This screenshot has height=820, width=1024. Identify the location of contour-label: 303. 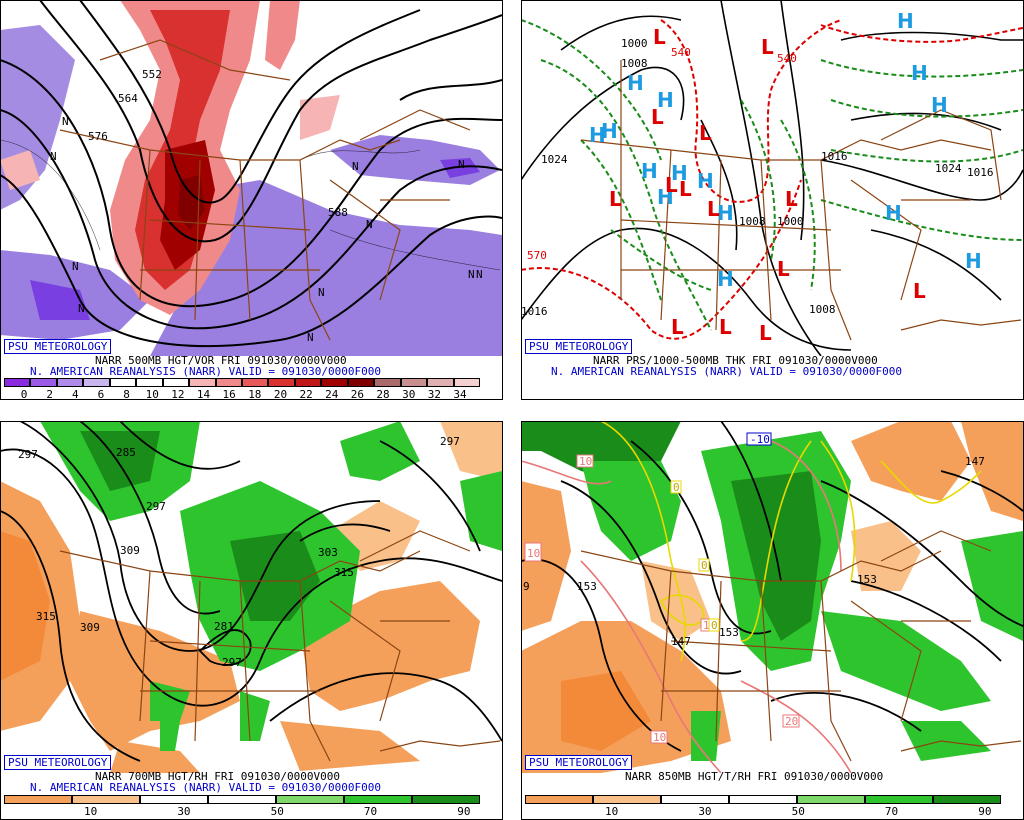
(328, 552).